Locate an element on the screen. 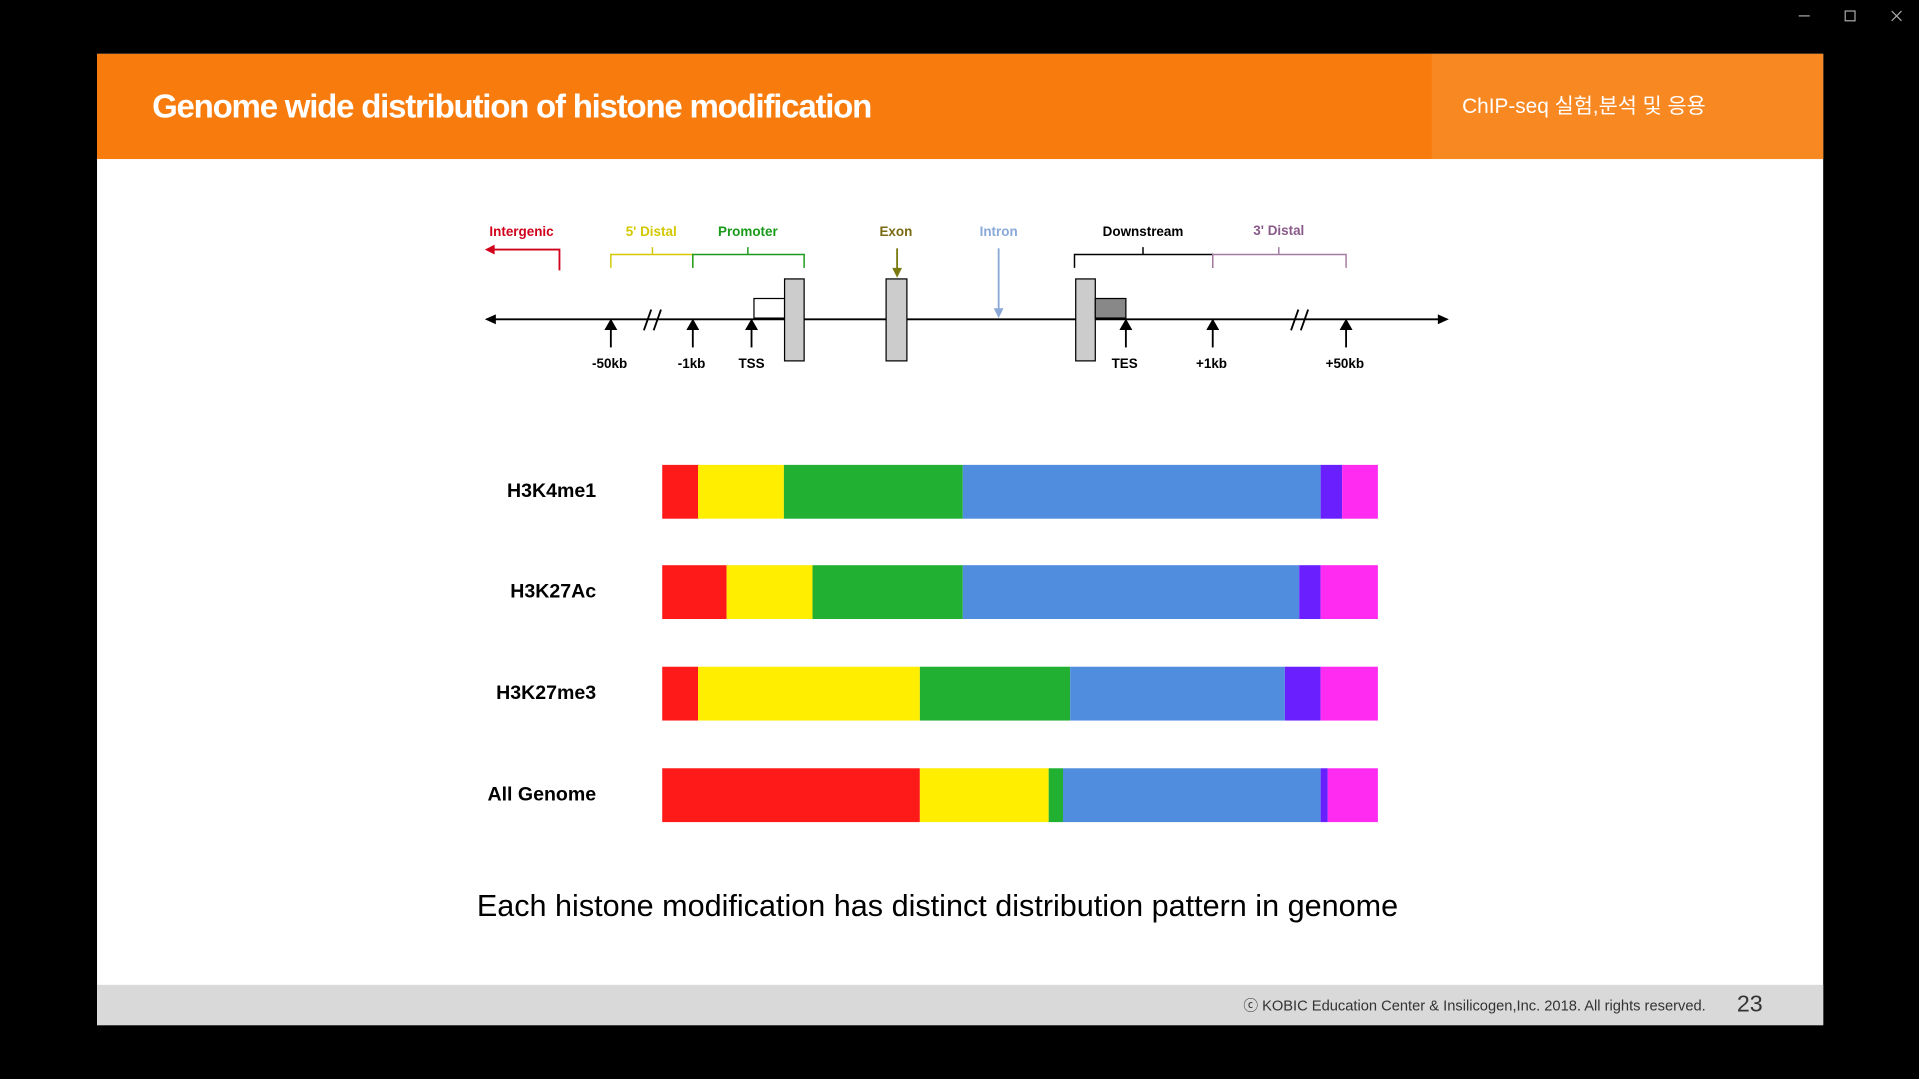 The image size is (1919, 1079). region-label: Promoter is located at coordinates (748, 231).